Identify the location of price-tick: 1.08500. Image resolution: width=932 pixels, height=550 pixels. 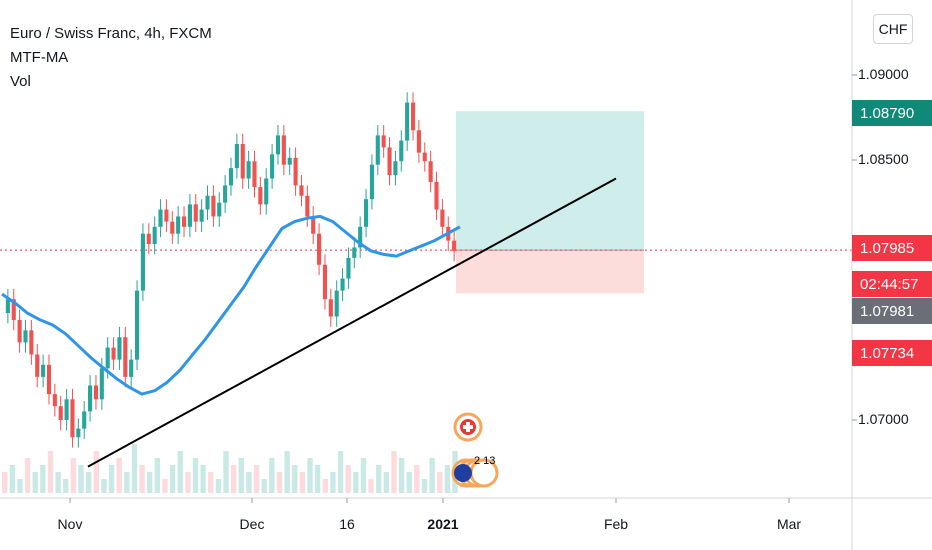
(883, 159).